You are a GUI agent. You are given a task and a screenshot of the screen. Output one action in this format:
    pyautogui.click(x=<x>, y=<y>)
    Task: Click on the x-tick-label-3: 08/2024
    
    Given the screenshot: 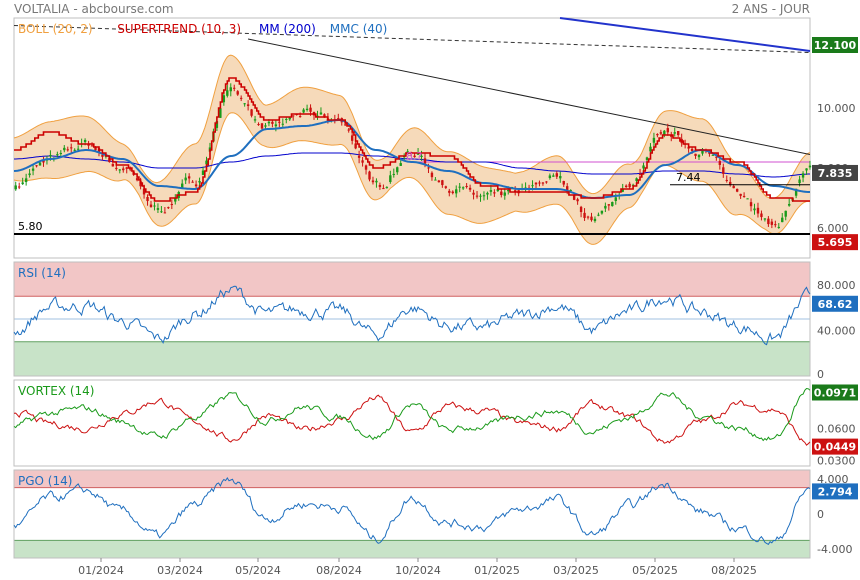 What is the action you would take?
    pyautogui.click(x=339, y=570)
    